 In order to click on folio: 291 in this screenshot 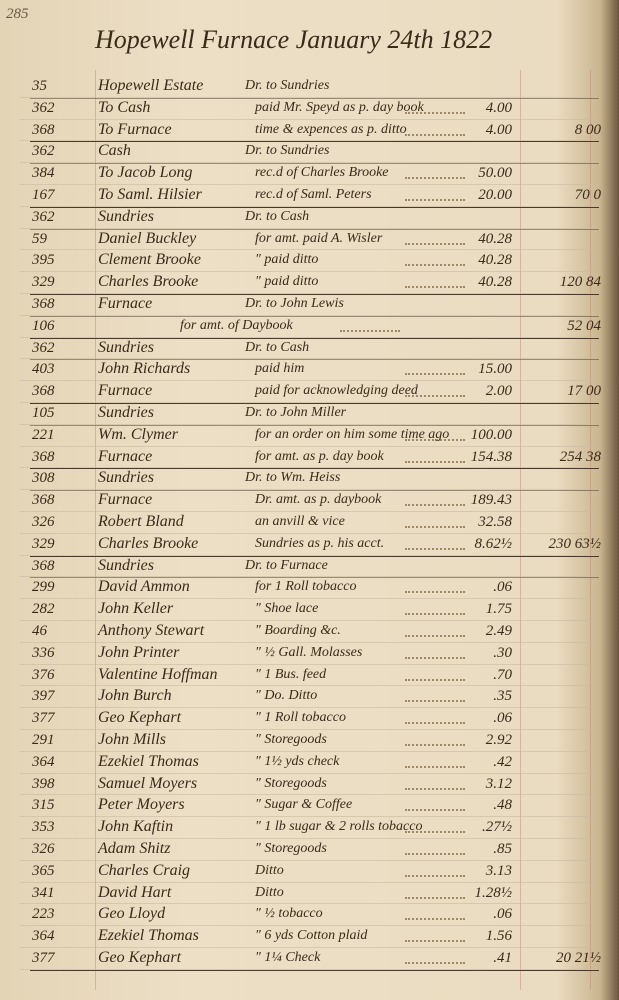, I will do `click(43, 740)`.